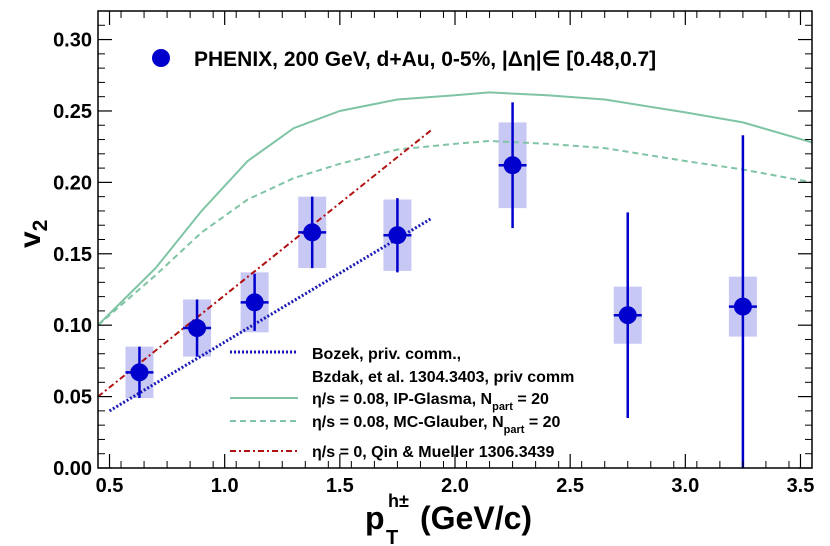 The height and width of the screenshot is (546, 830). What do you see at coordinates (436, 425) in the screenshot?
I see `legend-label-mcglauber: η/s = 0.08, MC-Glauber, Npart = 20` at bounding box center [436, 425].